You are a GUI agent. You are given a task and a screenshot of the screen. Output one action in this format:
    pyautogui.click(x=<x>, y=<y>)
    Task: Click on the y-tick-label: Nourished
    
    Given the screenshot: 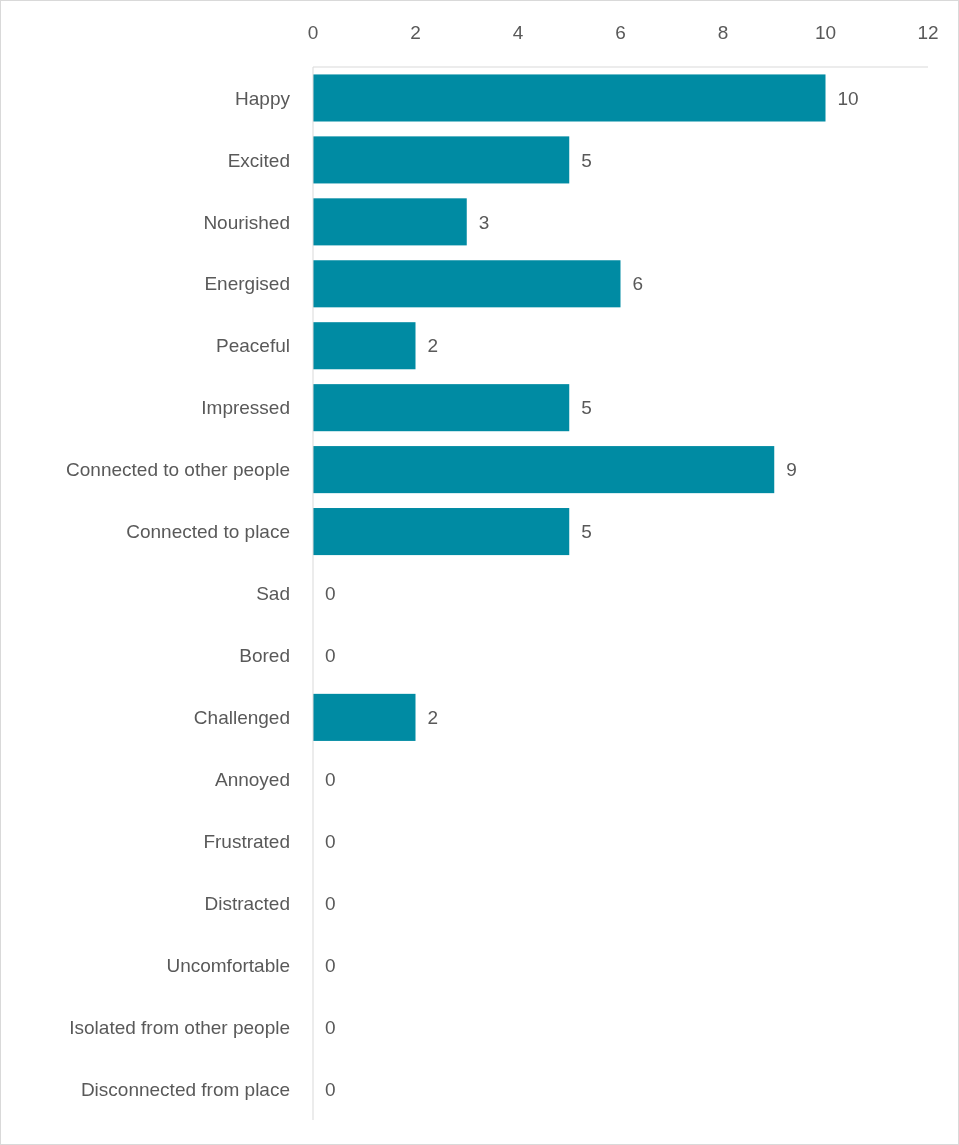 What is the action you would take?
    pyautogui.click(x=246, y=222)
    